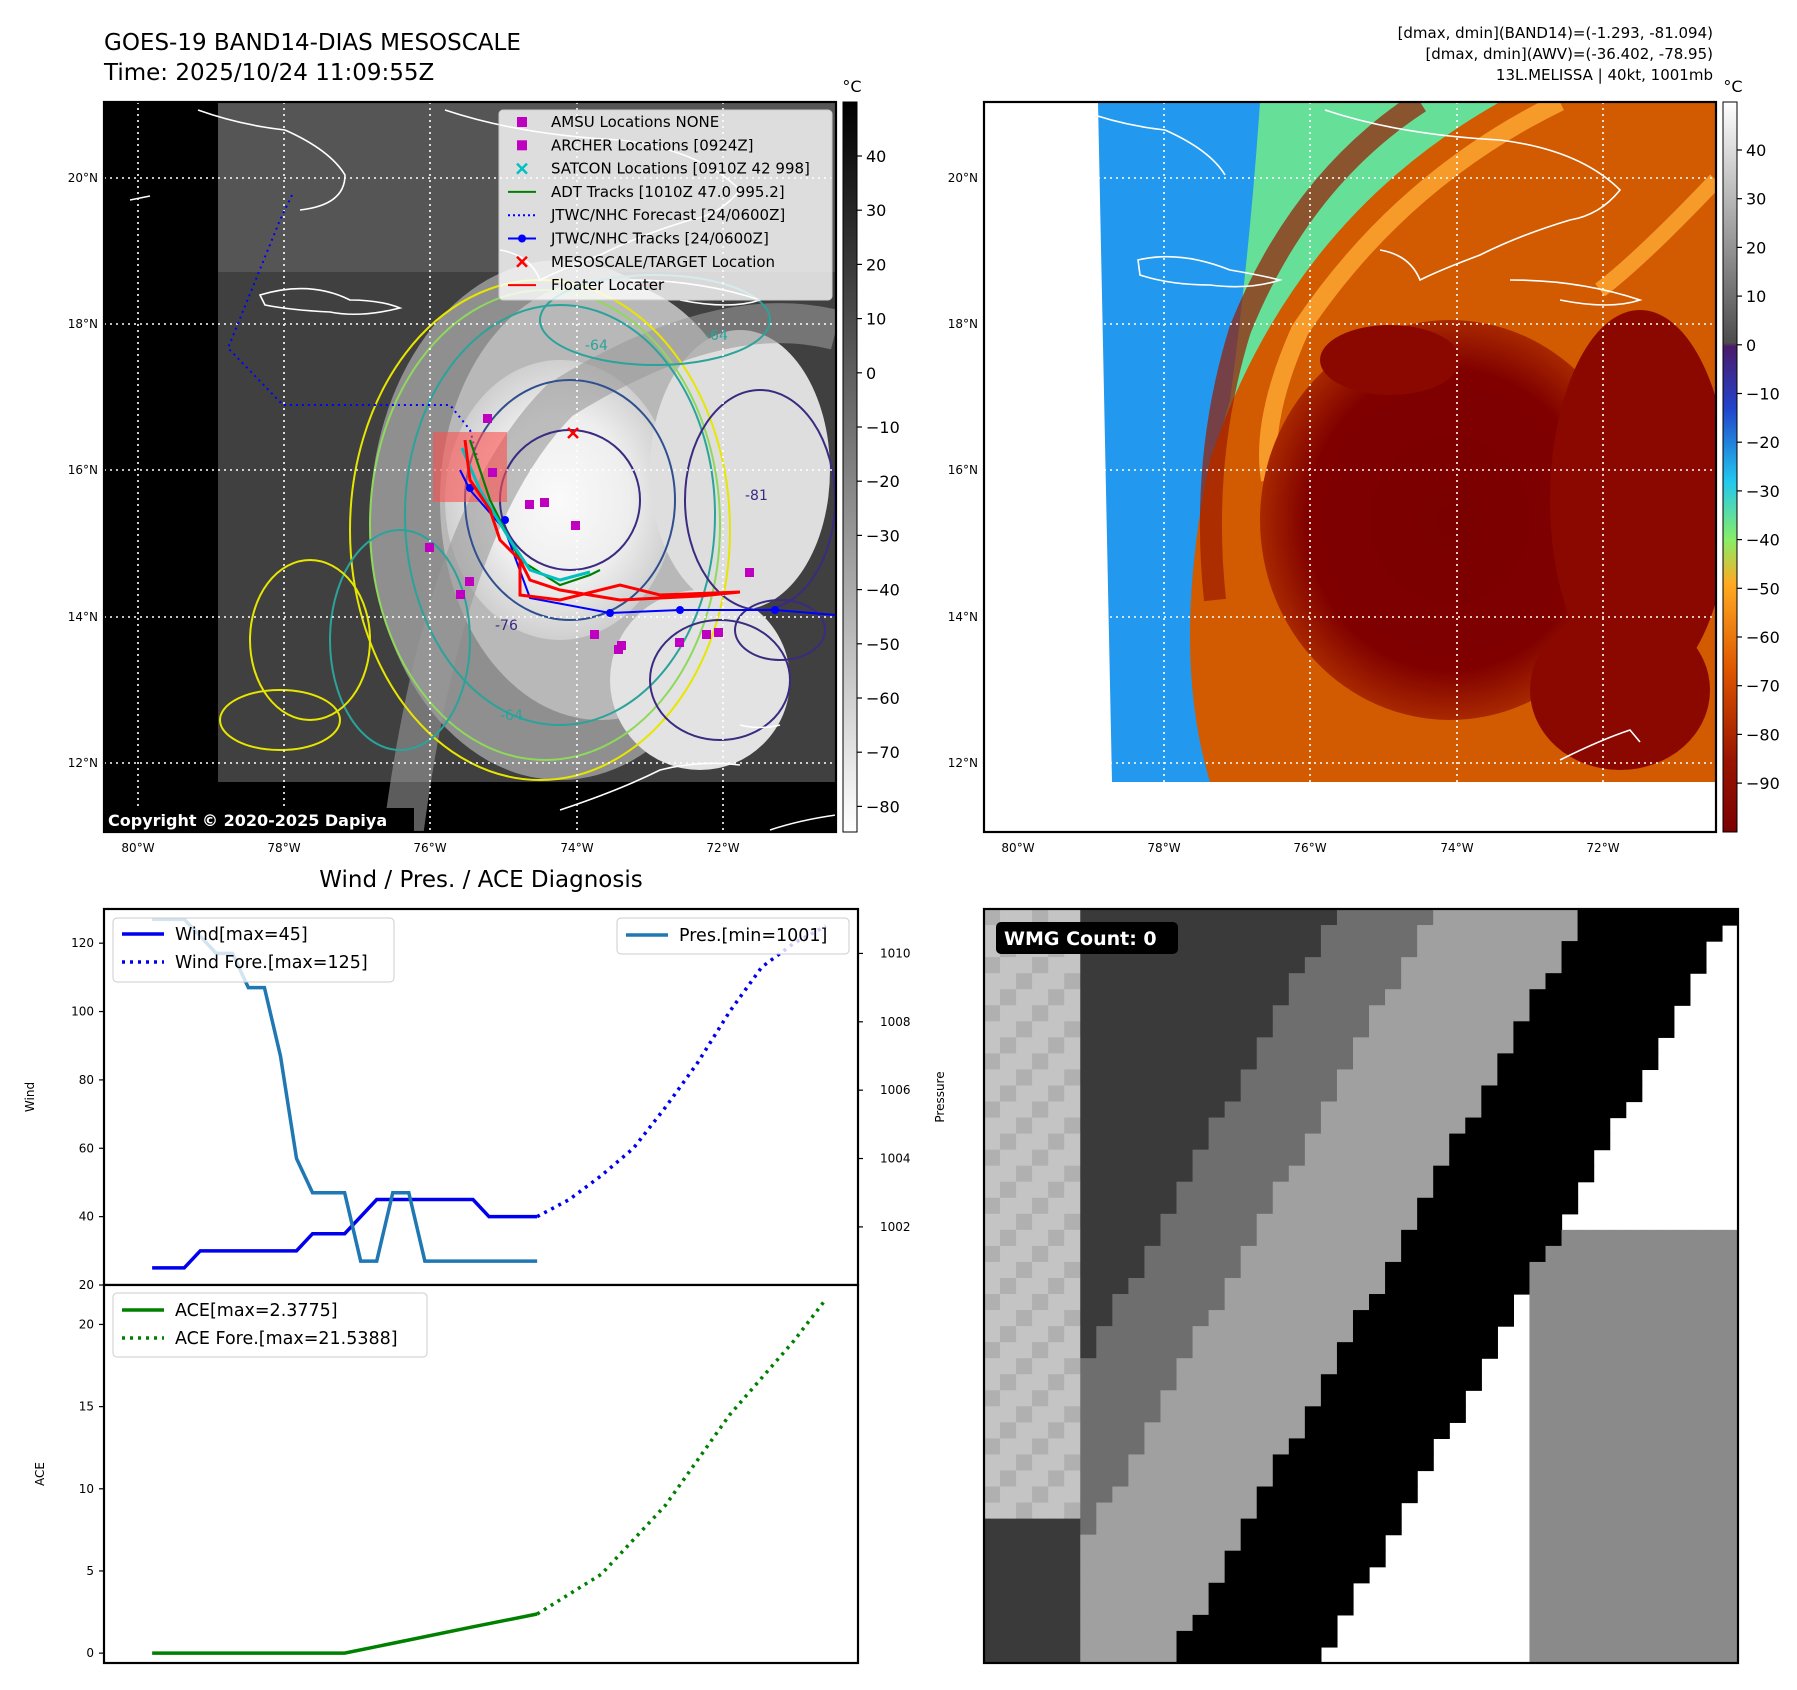 The width and height of the screenshot is (1797, 1690). What do you see at coordinates (1763, 588) in the screenshot?
I see `colorbar-tick-label: −50` at bounding box center [1763, 588].